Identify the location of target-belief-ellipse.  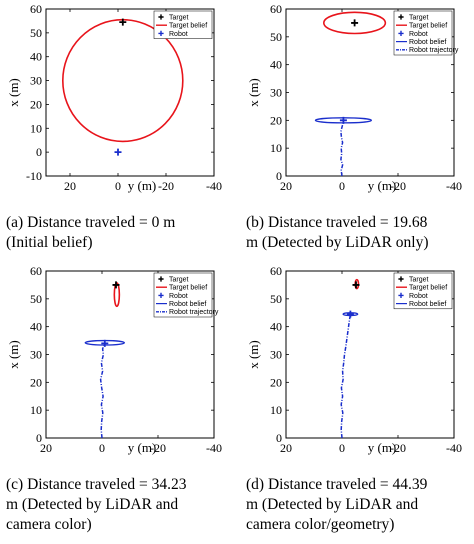
(355, 23).